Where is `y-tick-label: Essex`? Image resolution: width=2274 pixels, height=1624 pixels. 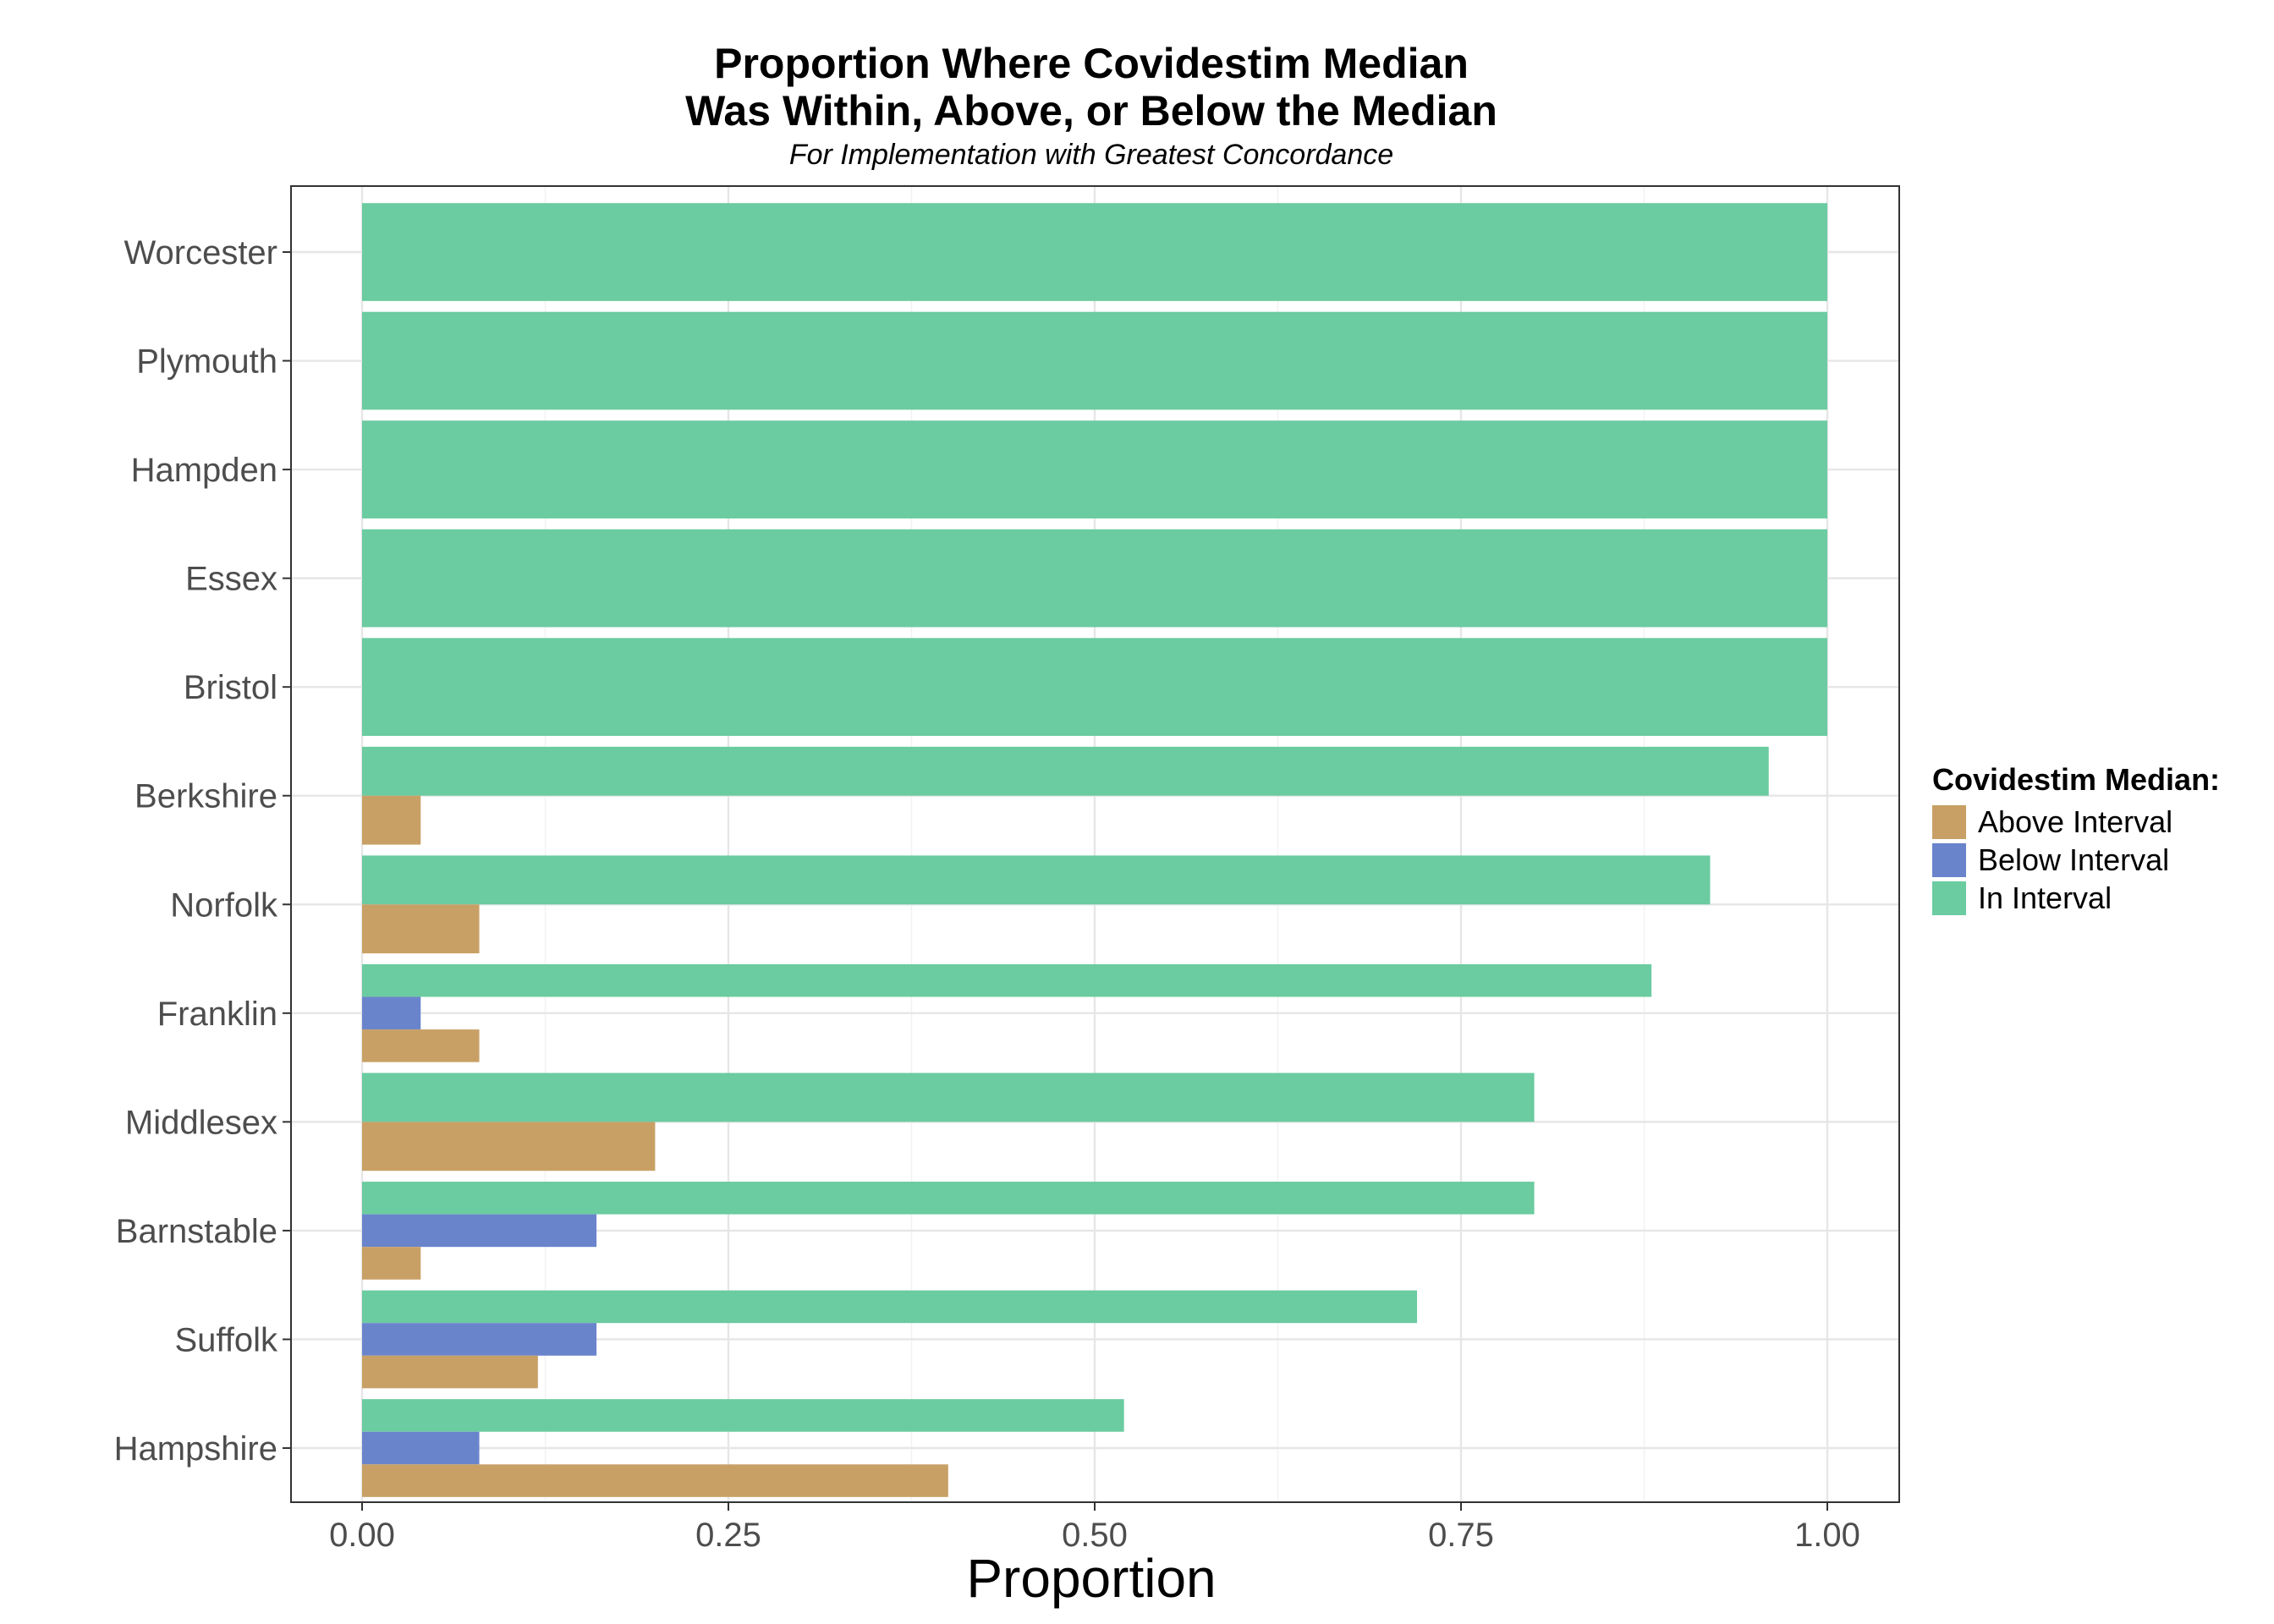 y-tick-label: Essex is located at coordinates (231, 580).